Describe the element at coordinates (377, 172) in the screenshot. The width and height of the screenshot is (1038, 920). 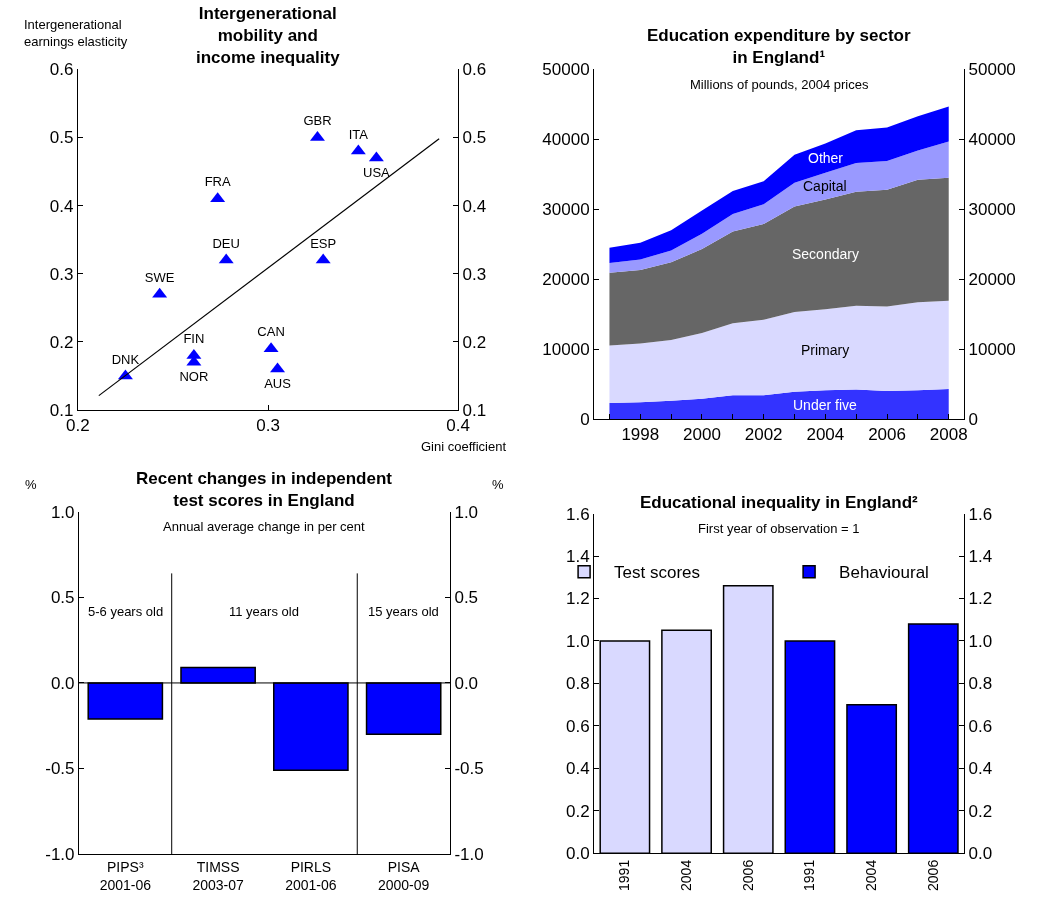
I see `data-label: USA` at that location.